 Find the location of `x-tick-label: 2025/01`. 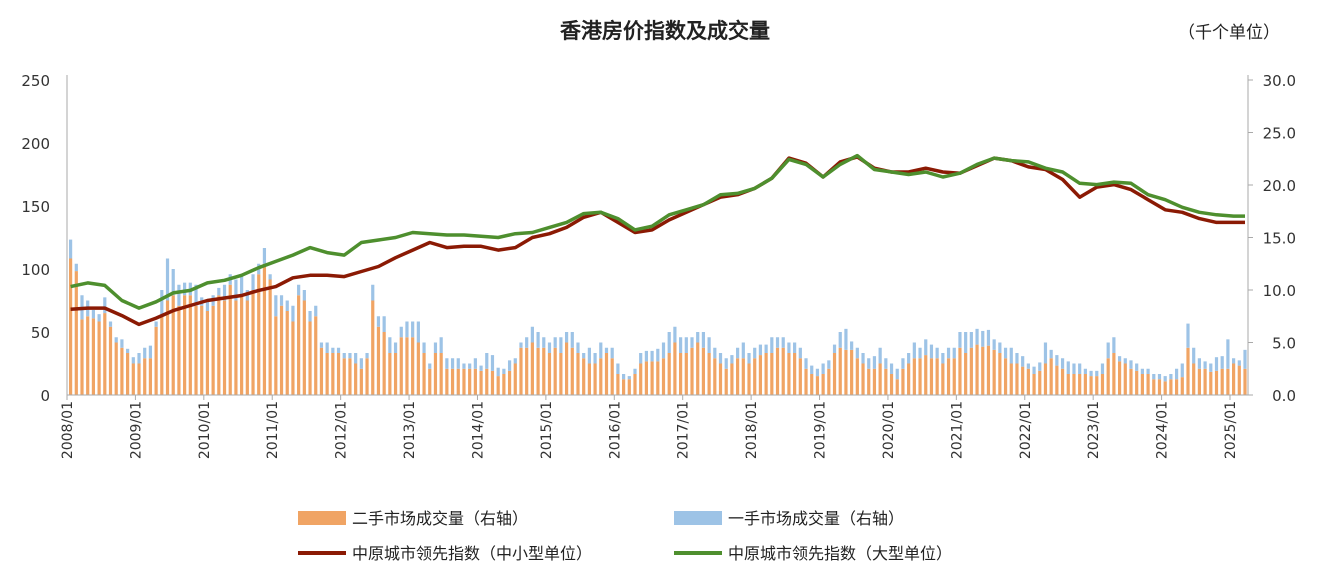

x-tick-label: 2025/01 is located at coordinates (1231, 430).